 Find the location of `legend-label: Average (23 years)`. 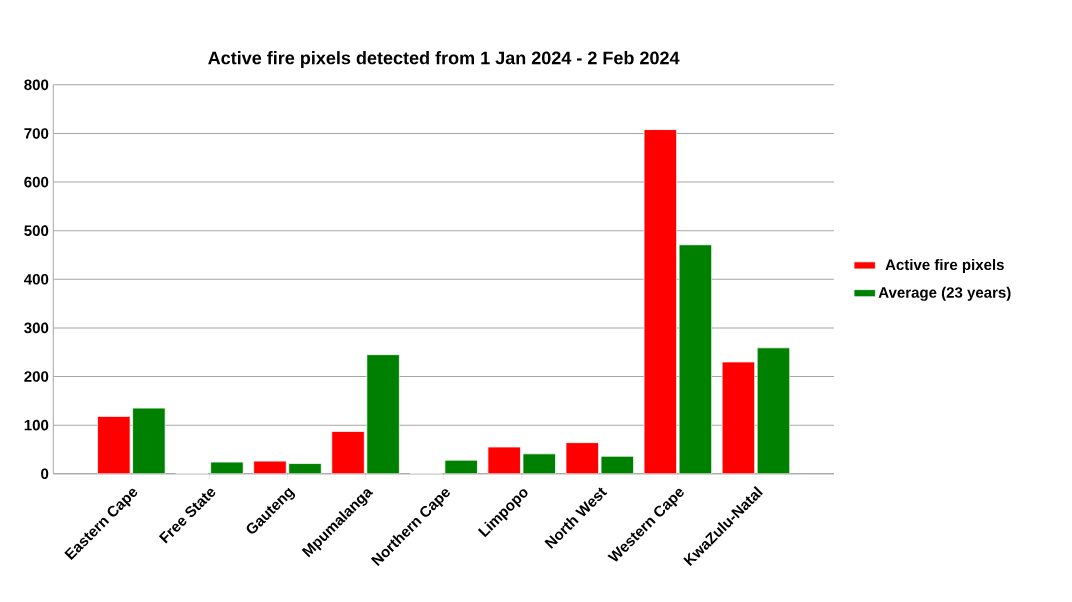

legend-label: Average (23 years) is located at coordinates (944, 293).